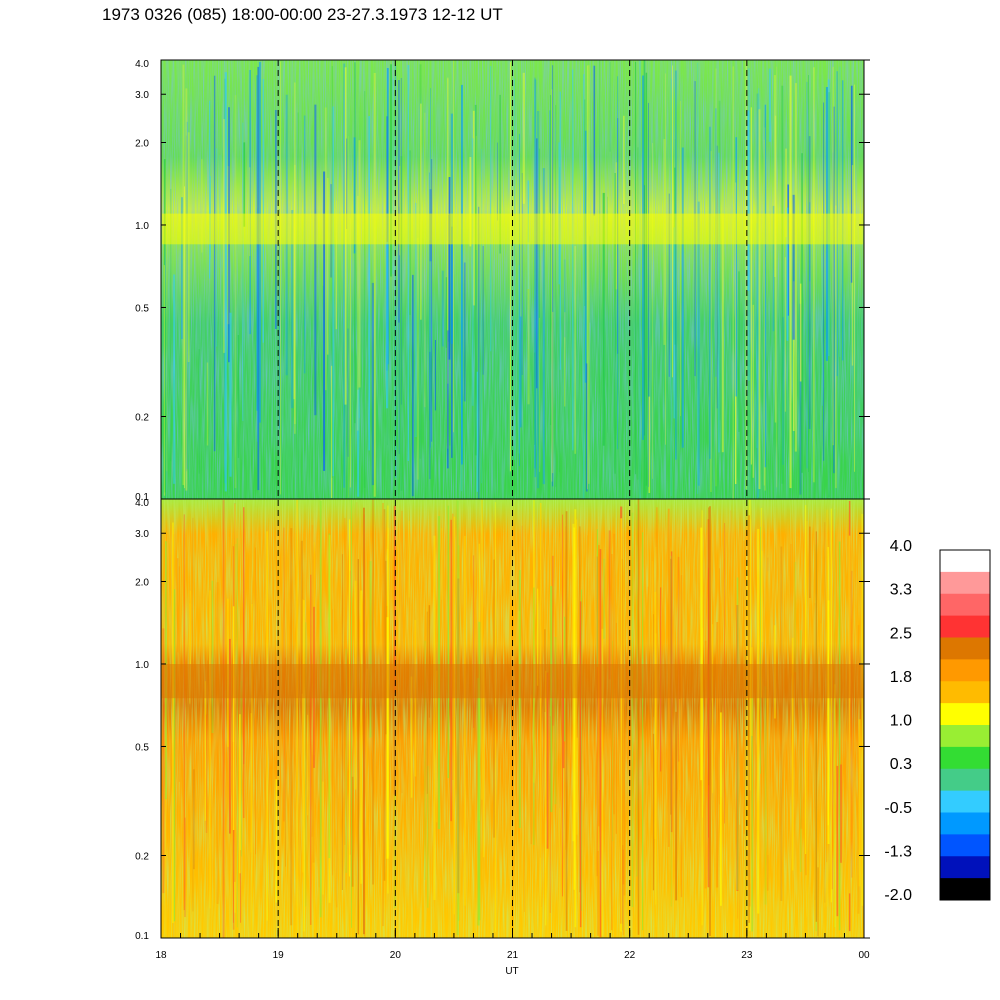 The width and height of the screenshot is (1000, 1000). What do you see at coordinates (901, 590) in the screenshot?
I see `colorbar-label: 3.3` at bounding box center [901, 590].